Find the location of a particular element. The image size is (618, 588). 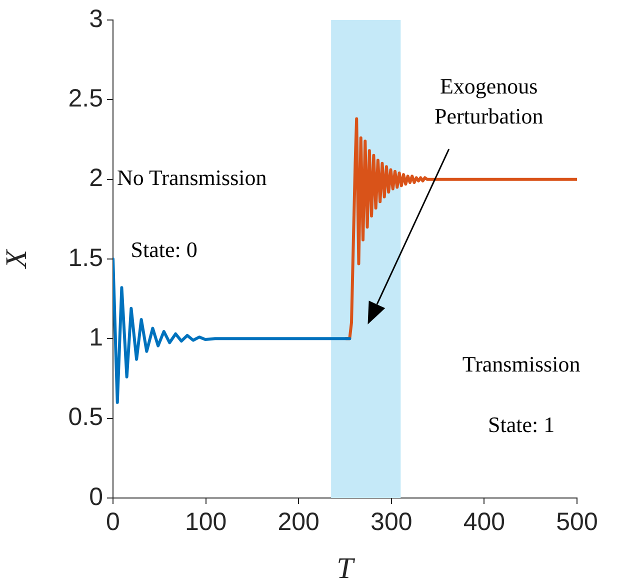

x-tick-label: 400 is located at coordinates (484, 522).